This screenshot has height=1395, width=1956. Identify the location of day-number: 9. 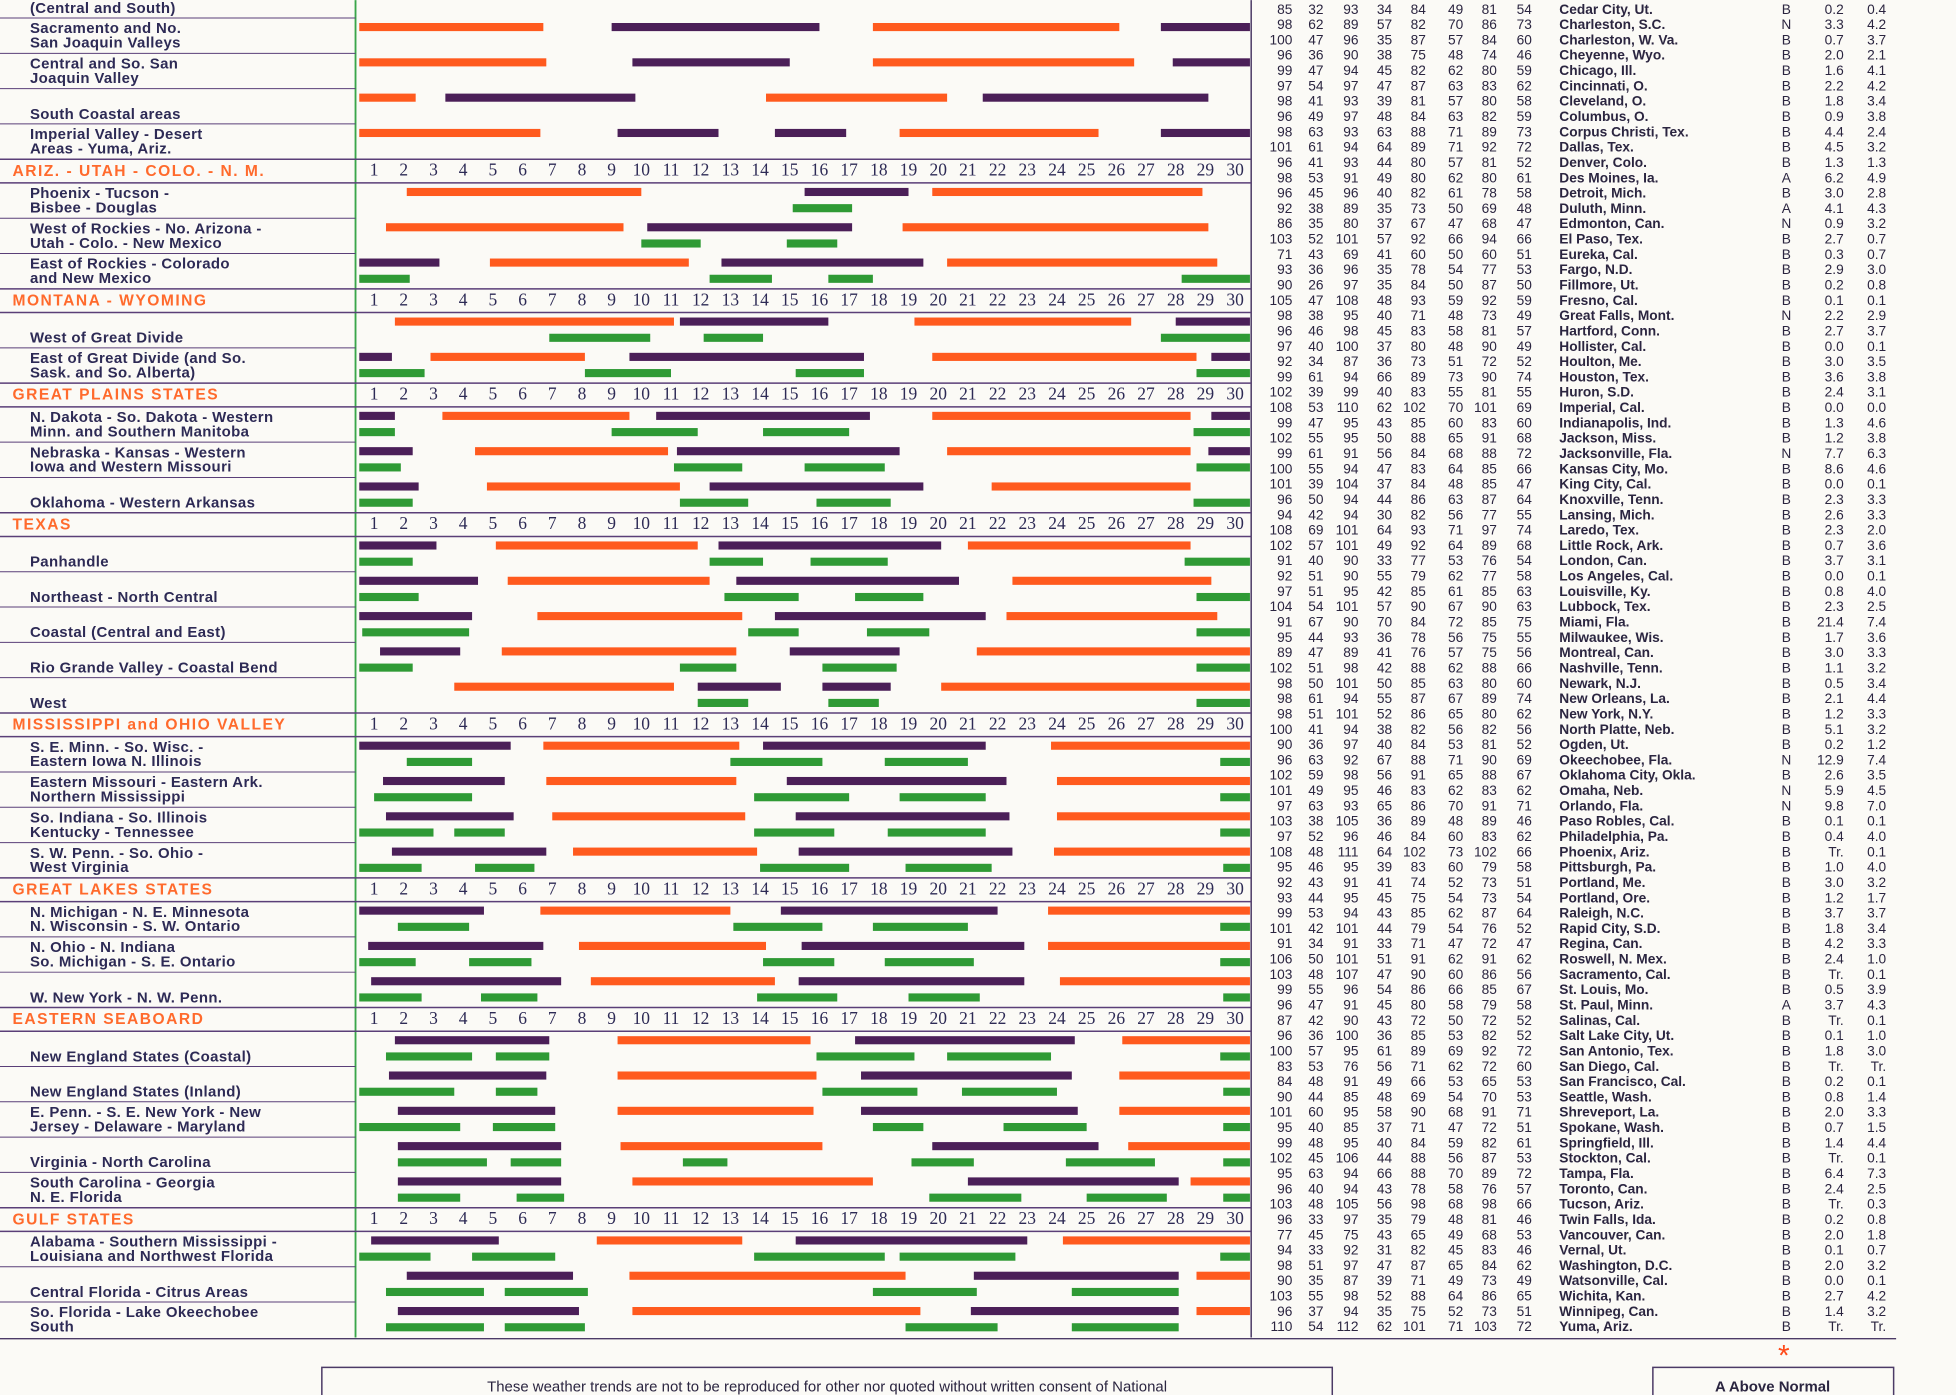
(611, 888).